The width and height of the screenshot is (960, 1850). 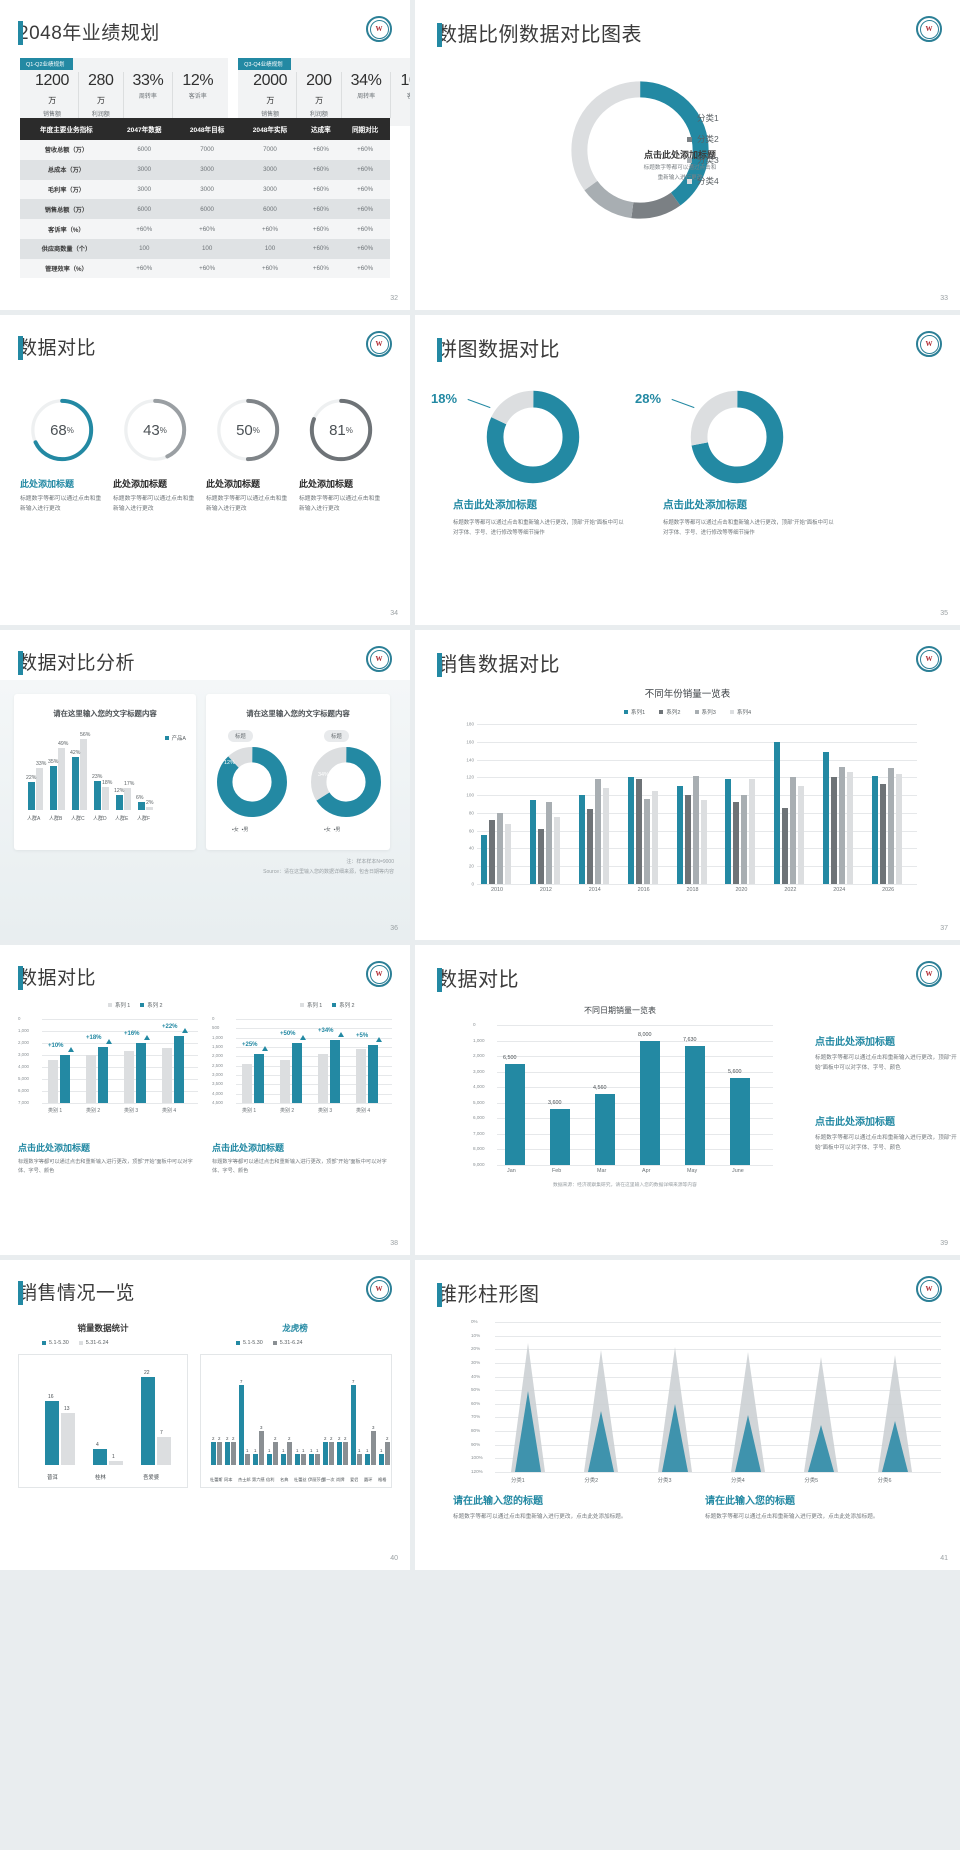 I want to click on bar-value-label: 13, so click(x=67, y=1409).